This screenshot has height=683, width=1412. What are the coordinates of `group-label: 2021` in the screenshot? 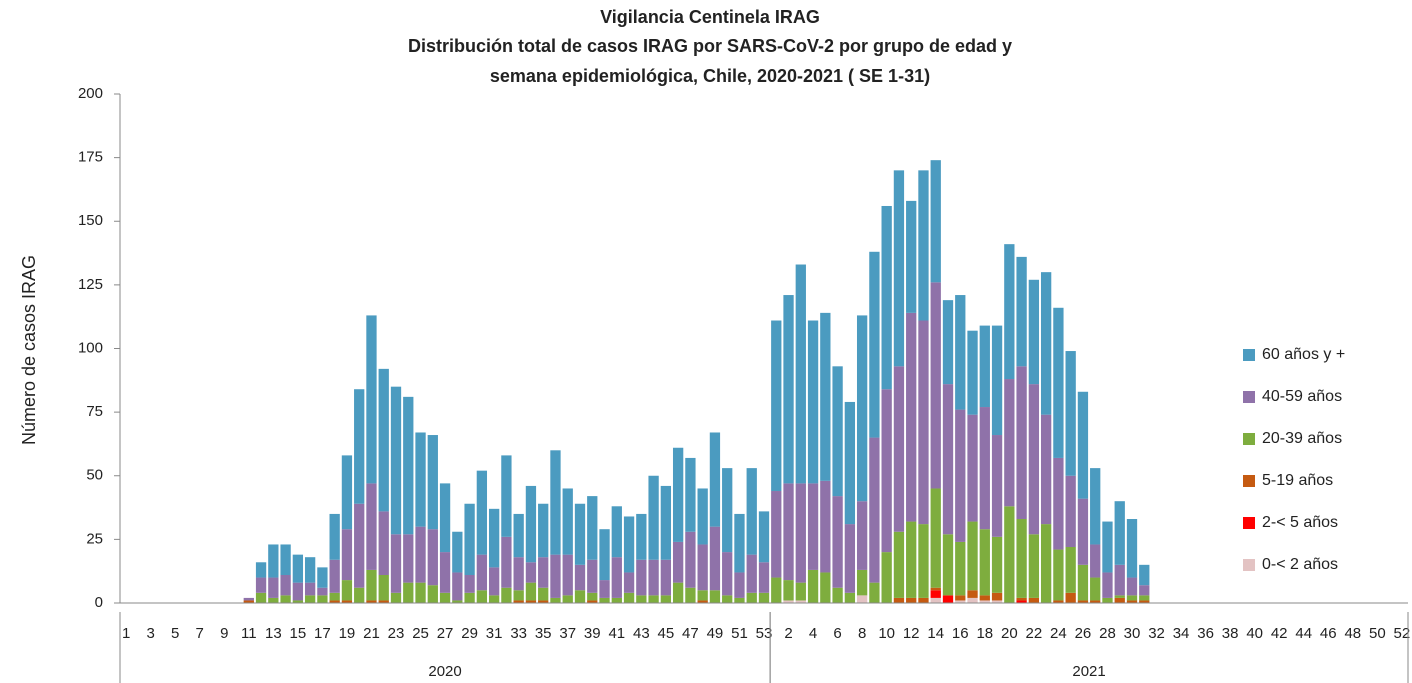 It's located at (1088, 671).